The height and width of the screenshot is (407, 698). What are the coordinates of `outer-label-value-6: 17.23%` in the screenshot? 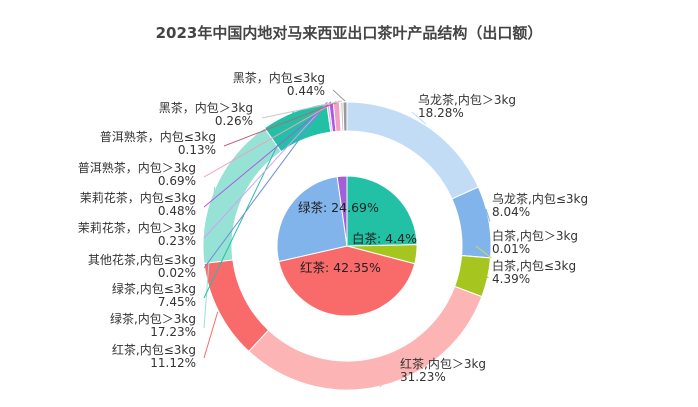 It's located at (173, 332).